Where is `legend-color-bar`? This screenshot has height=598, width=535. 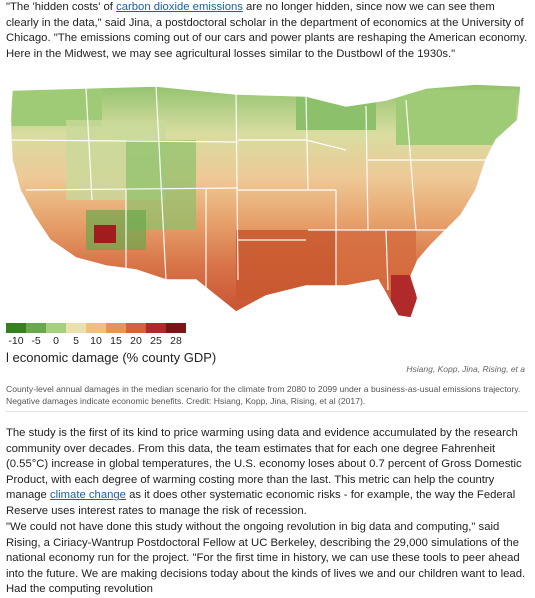 legend-color-bar is located at coordinates (106, 328).